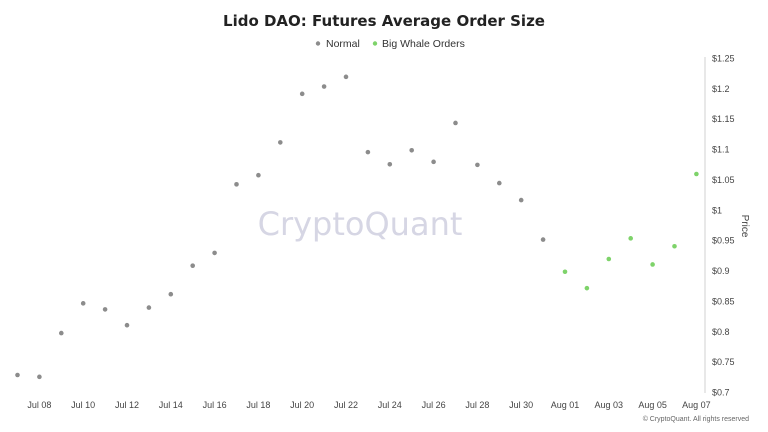 The image size is (768, 432). Describe the element at coordinates (723, 301) in the screenshot. I see `y-tick-label: $0.85` at that location.